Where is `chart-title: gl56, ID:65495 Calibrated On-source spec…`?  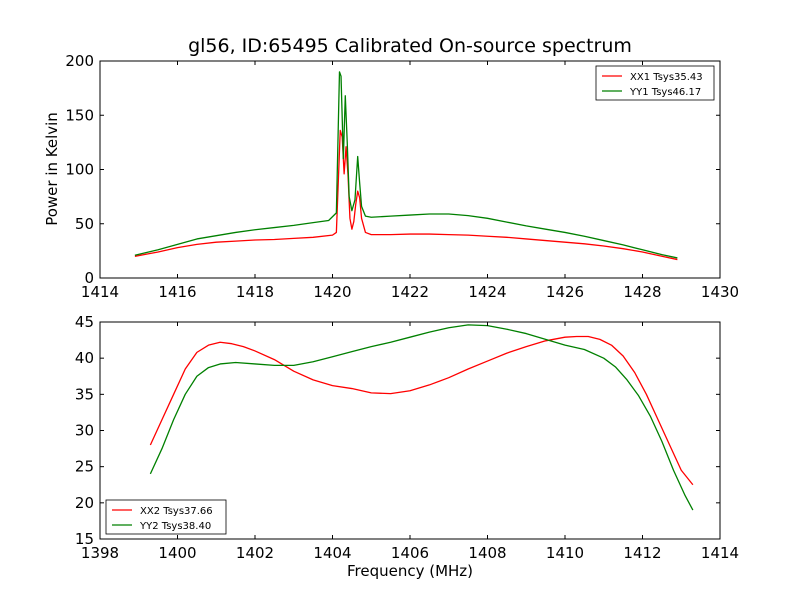 chart-title: gl56, ID:65495 Calibrated On-source spec… is located at coordinates (410, 46).